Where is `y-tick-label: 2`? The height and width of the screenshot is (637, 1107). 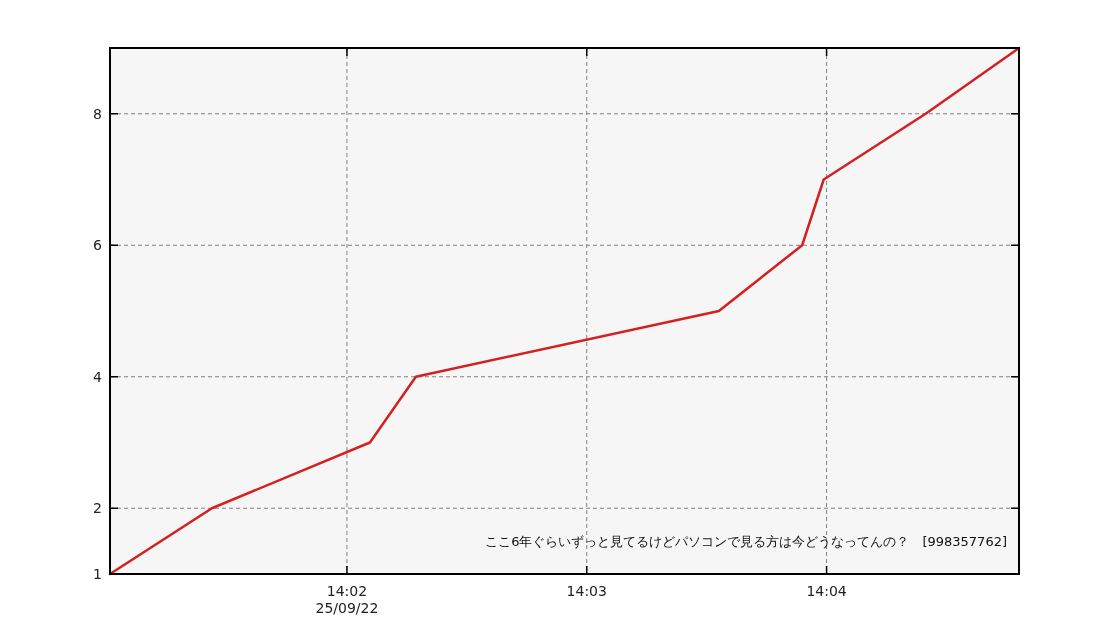
y-tick-label: 2 is located at coordinates (97, 508).